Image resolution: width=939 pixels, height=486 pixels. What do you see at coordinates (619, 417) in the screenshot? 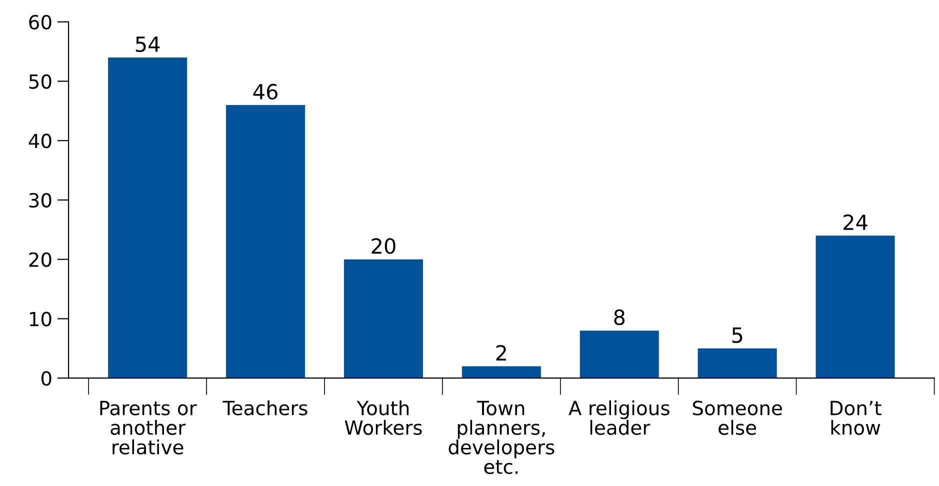
I see `x-tick-label: A religious leader` at bounding box center [619, 417].